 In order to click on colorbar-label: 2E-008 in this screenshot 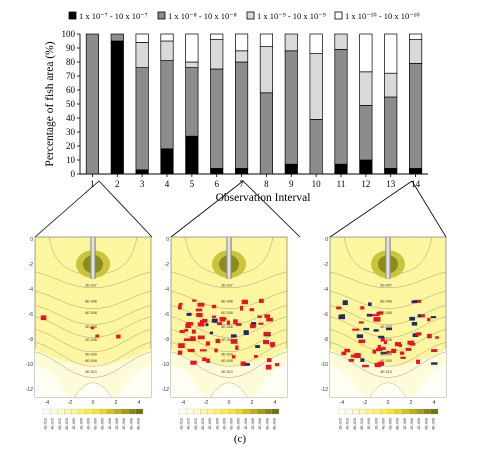, I will do `click(412, 424)`.